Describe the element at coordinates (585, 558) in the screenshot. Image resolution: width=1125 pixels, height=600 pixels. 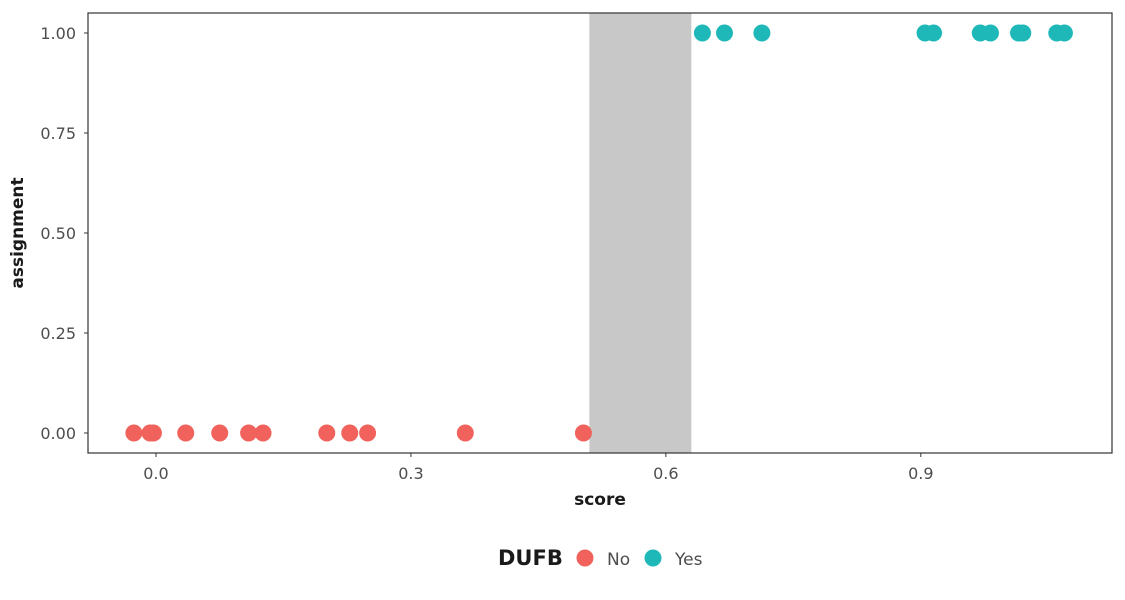
I see `legend-swatch-no` at that location.